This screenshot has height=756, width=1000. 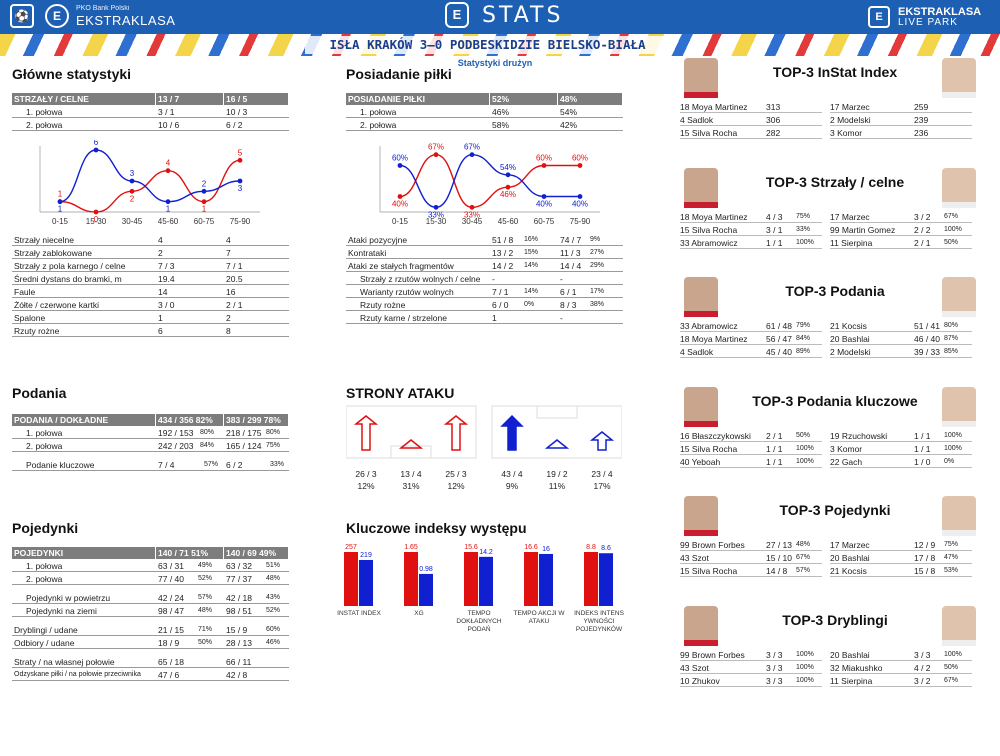 What do you see at coordinates (150, 566) in the screenshot?
I see `table-row: 1. połowa 63 / 31 49% 63 / 32 51%` at bounding box center [150, 566].